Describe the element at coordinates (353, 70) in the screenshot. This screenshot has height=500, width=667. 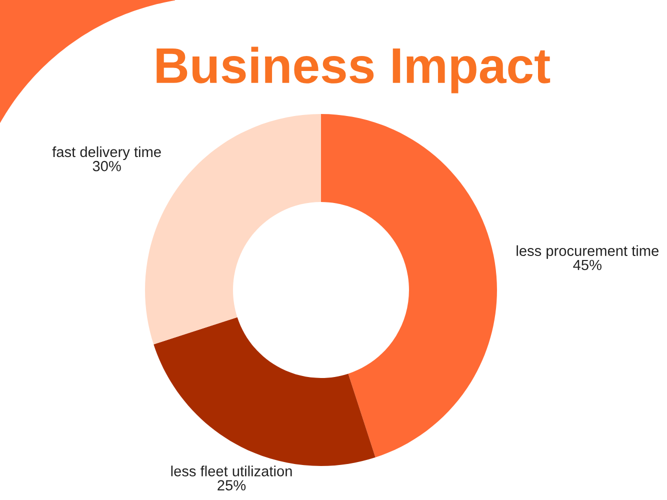
I see `chart-title: Business Impact` at that location.